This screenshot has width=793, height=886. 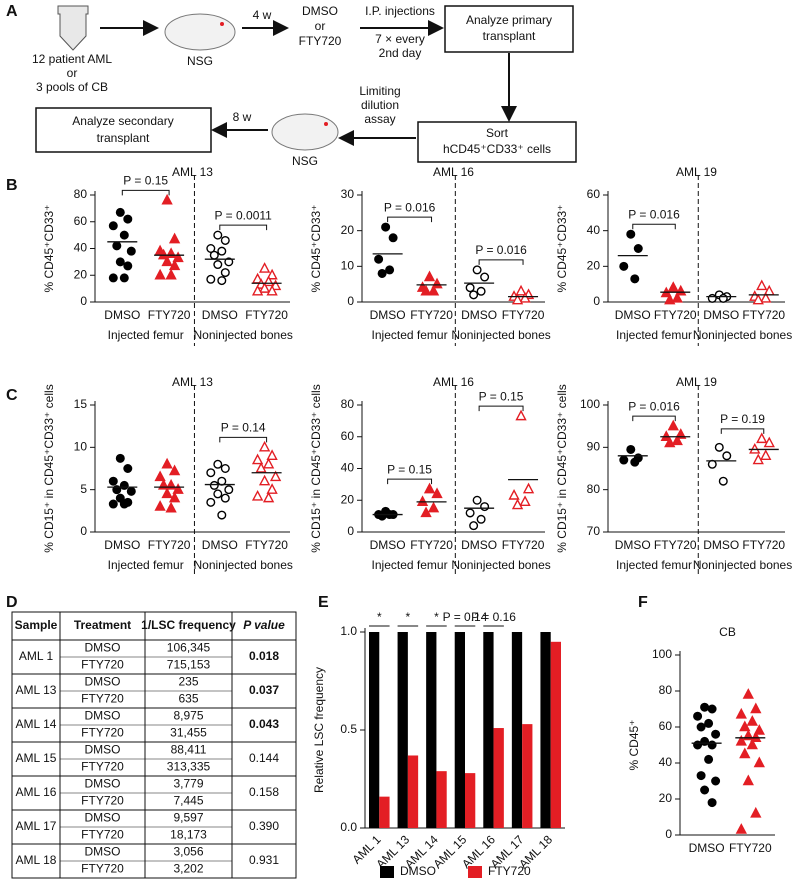 I want to click on table-cell: 0.390, so click(x=264, y=826).